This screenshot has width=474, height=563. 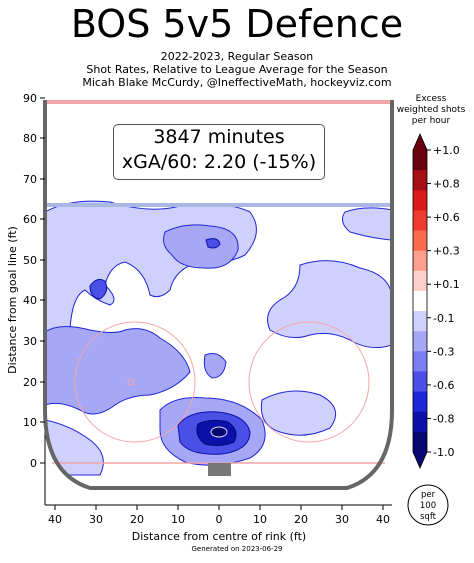 I want to click on colorbar-tick-label: -0.3, so click(x=443, y=351).